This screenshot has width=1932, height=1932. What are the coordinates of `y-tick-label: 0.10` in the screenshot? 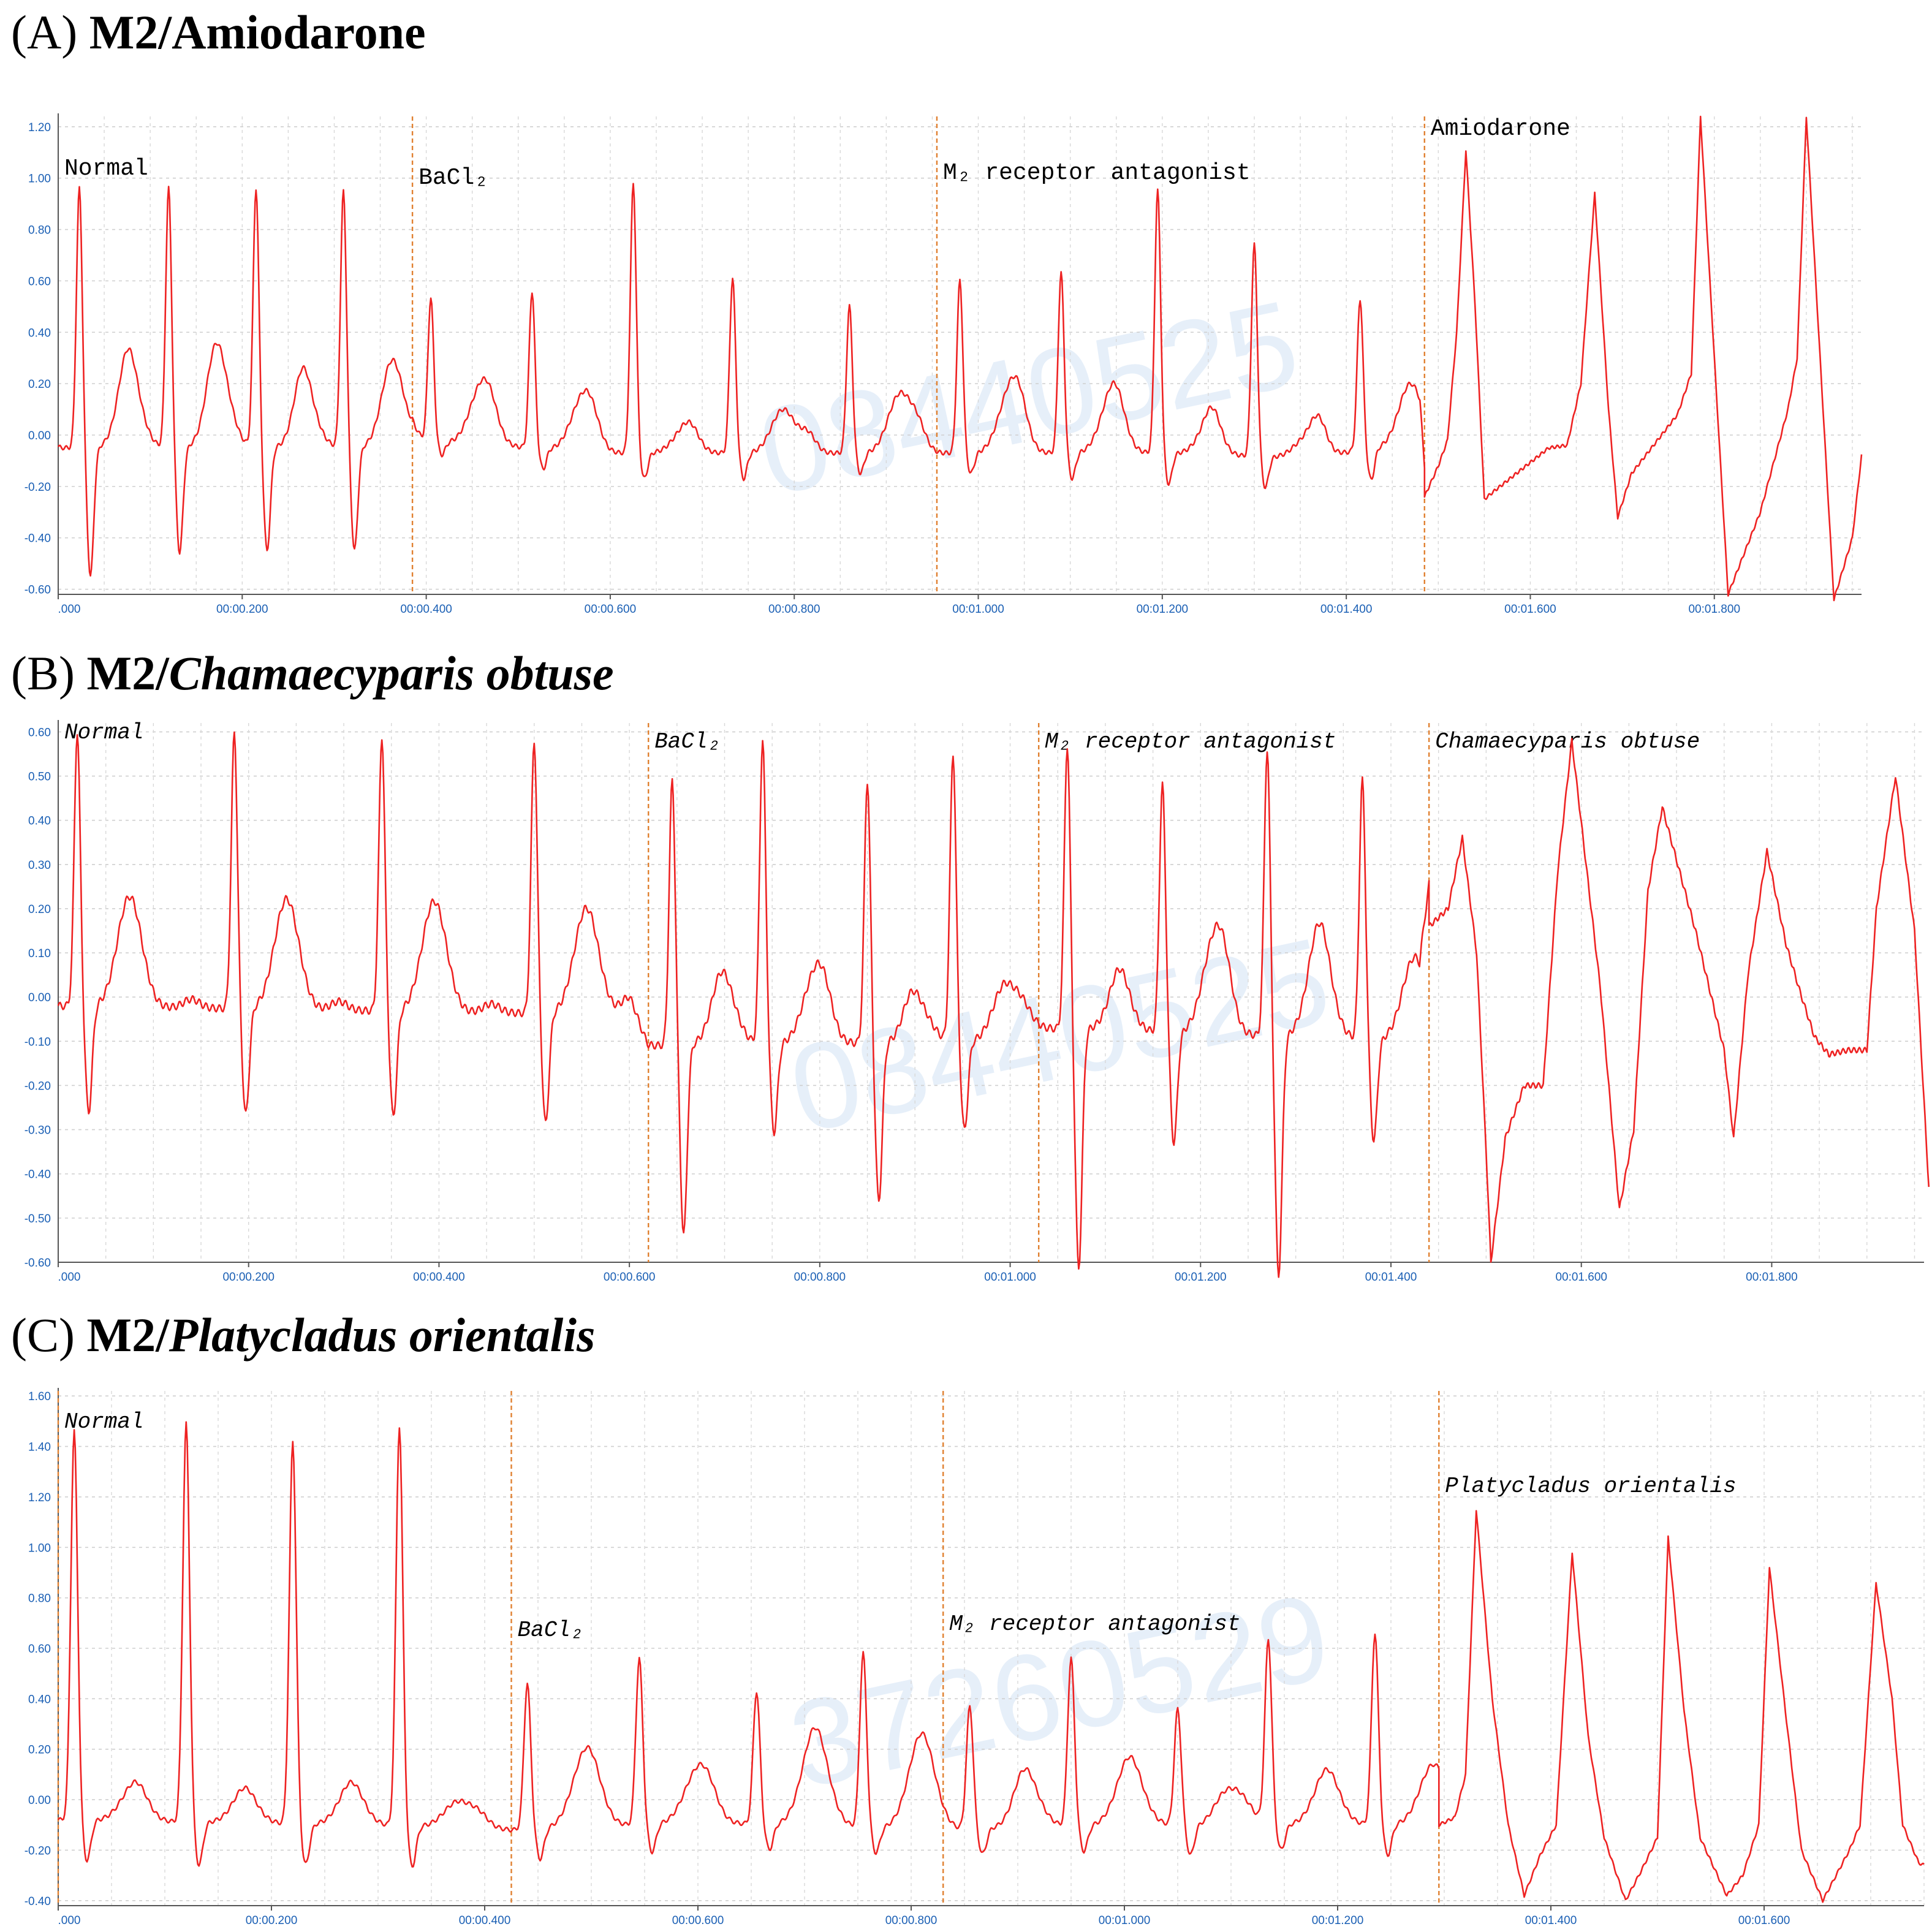 It's located at (39, 954).